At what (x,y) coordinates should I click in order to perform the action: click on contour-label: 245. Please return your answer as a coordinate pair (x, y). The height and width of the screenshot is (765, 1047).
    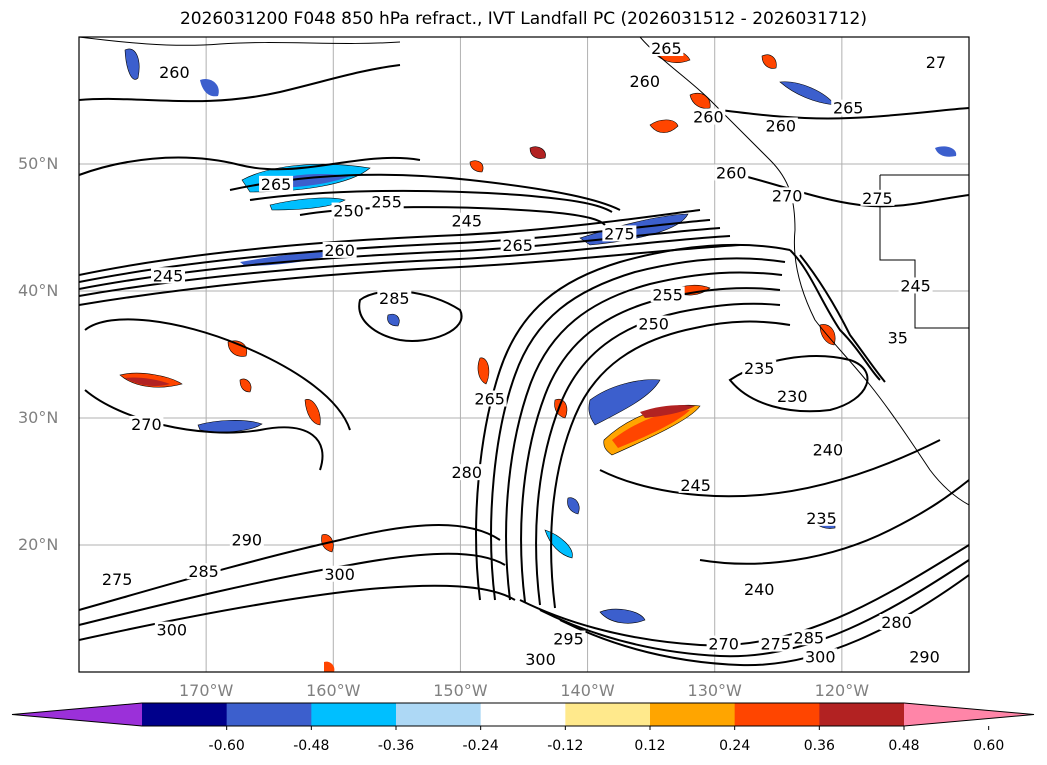
    Looking at the image, I should click on (467, 221).